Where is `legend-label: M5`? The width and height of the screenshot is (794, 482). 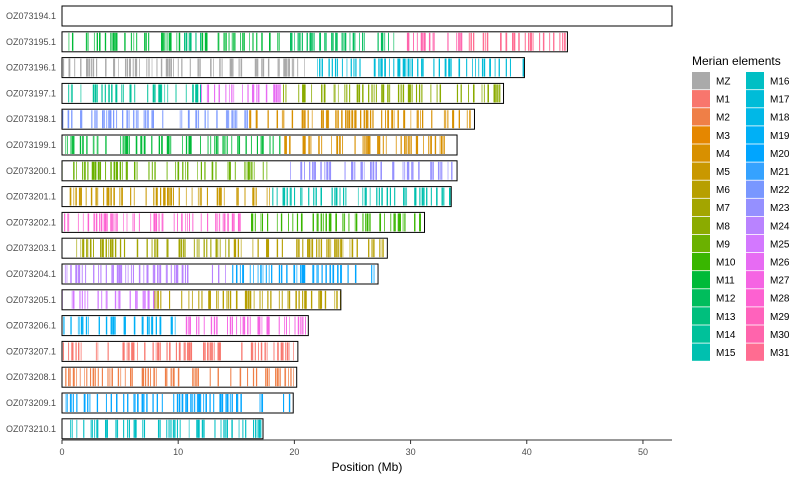 legend-label: M5 is located at coordinates (723, 172).